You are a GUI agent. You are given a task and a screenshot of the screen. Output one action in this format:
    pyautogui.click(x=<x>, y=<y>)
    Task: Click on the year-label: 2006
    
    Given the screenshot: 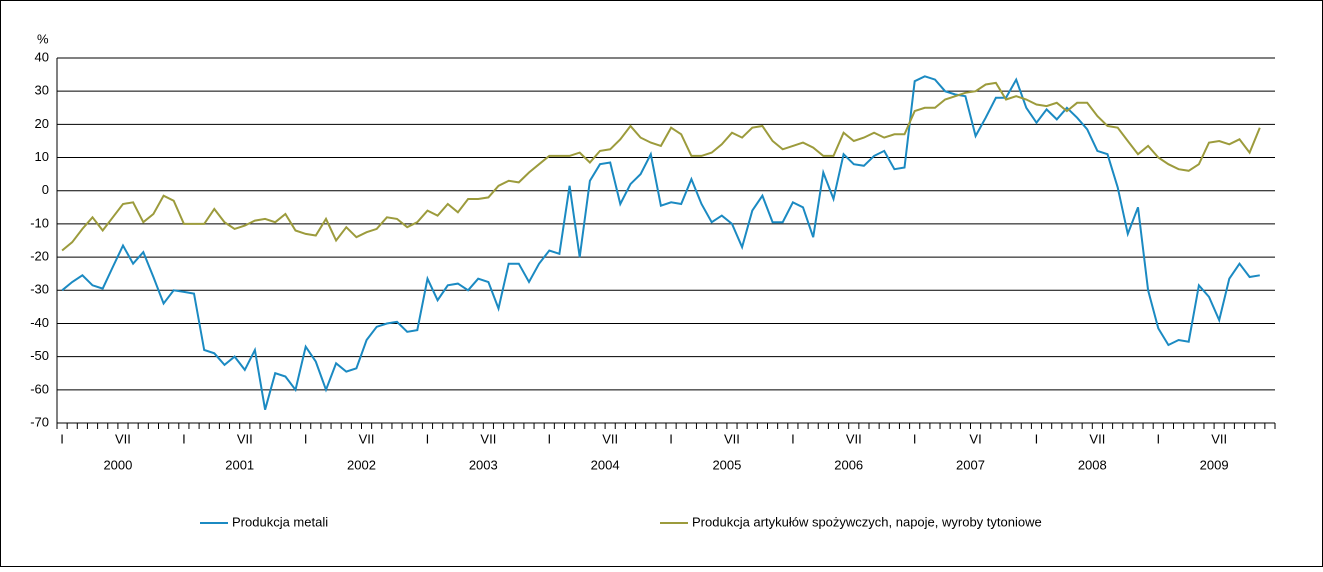 What is the action you would take?
    pyautogui.click(x=848, y=464)
    